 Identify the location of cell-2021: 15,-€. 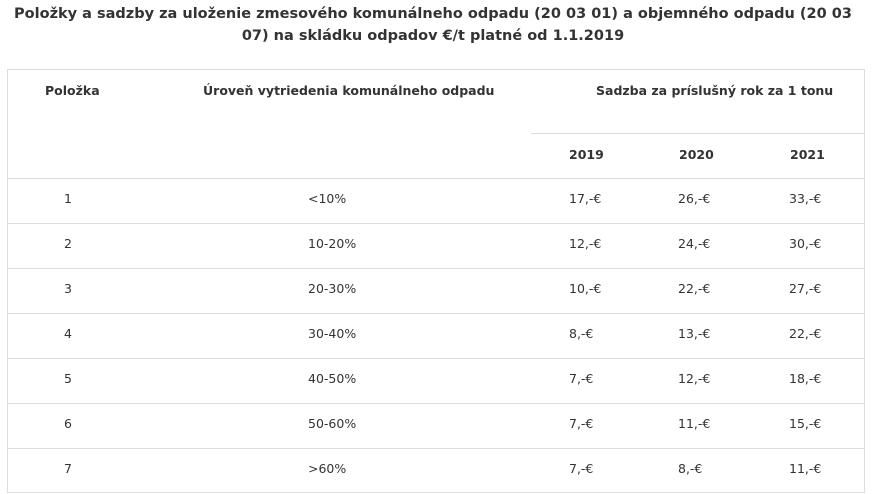
(805, 423).